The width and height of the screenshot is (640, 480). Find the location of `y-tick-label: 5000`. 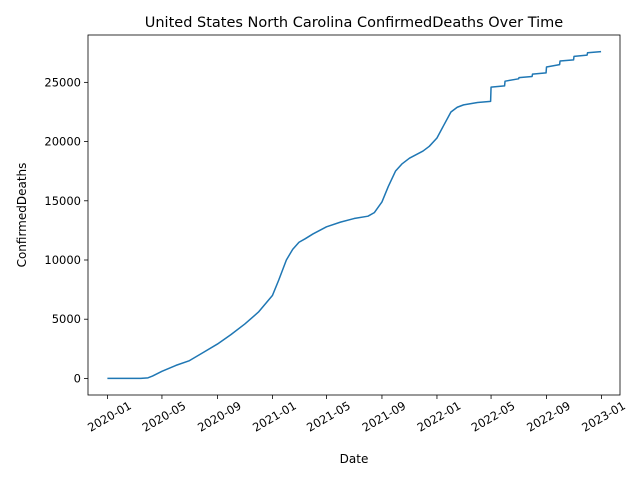

y-tick-label: 5000 is located at coordinates (66, 319).